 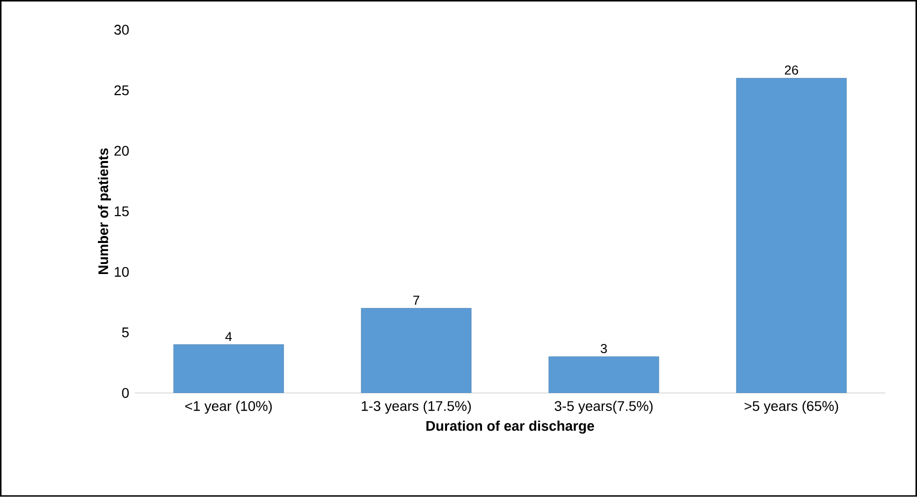 What do you see at coordinates (125, 393) in the screenshot?
I see `y-tick-label: 0` at bounding box center [125, 393].